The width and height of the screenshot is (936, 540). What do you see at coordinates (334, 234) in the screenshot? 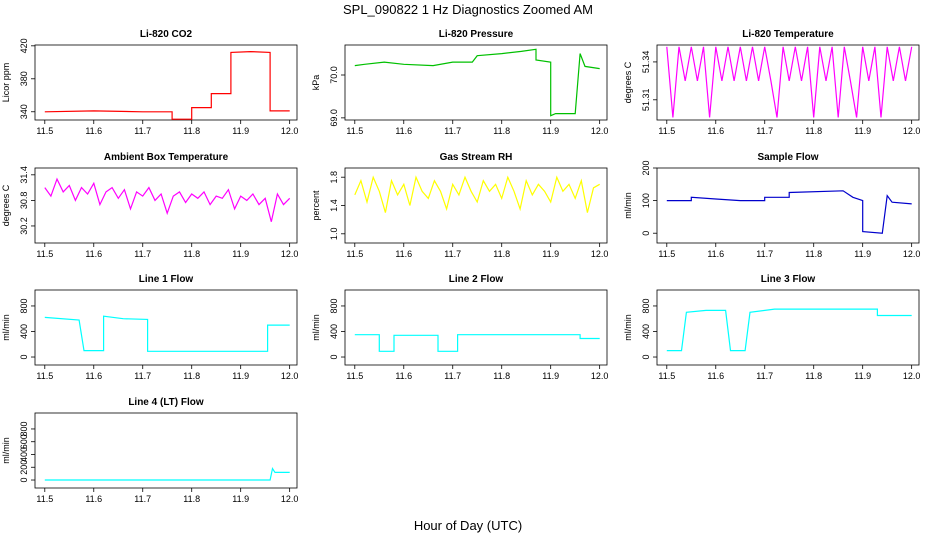
I see `y-tick-label: 1.0` at bounding box center [334, 234].